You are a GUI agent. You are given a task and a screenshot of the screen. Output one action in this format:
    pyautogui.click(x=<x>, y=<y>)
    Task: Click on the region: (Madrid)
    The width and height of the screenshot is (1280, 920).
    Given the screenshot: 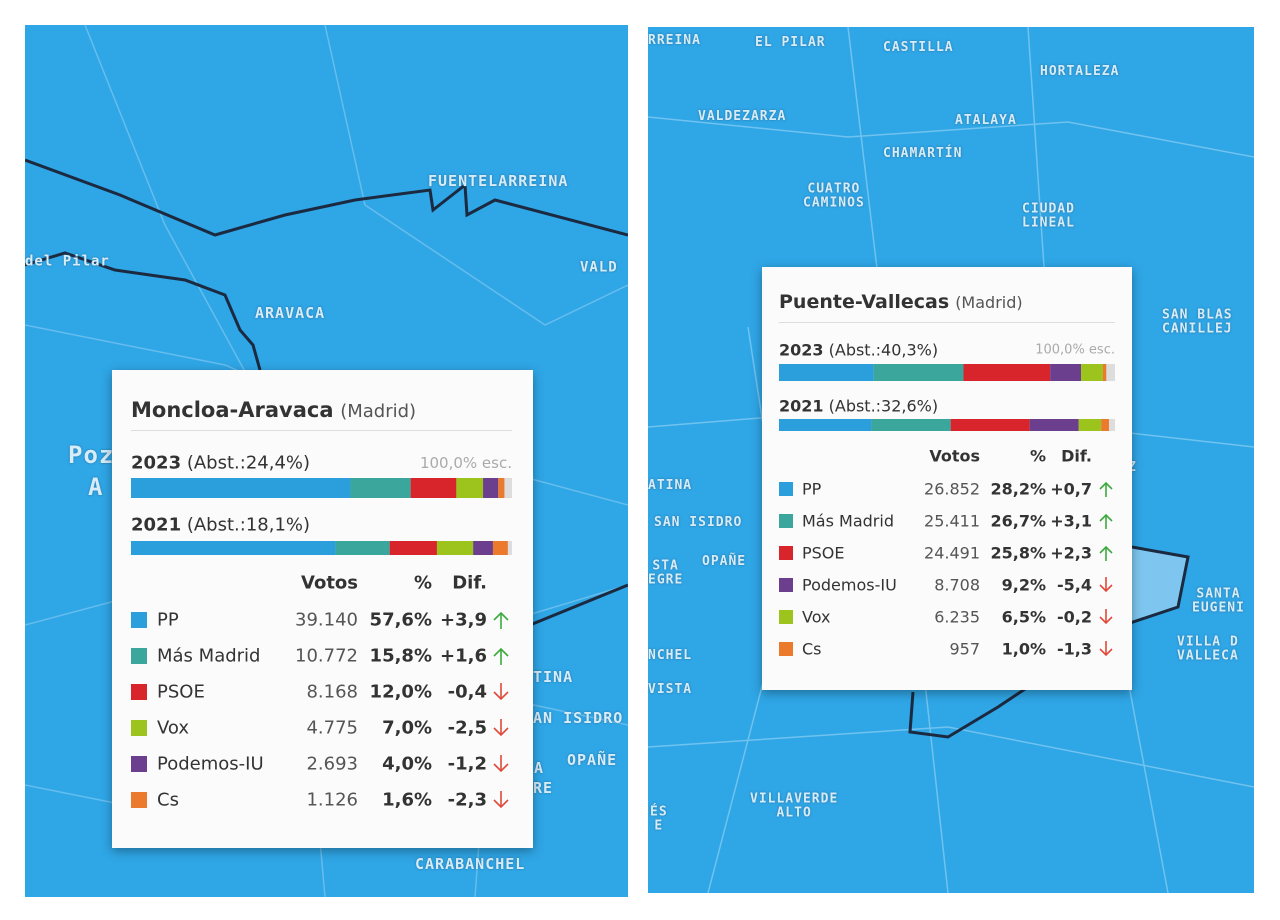 What is the action you would take?
    pyautogui.click(x=378, y=411)
    